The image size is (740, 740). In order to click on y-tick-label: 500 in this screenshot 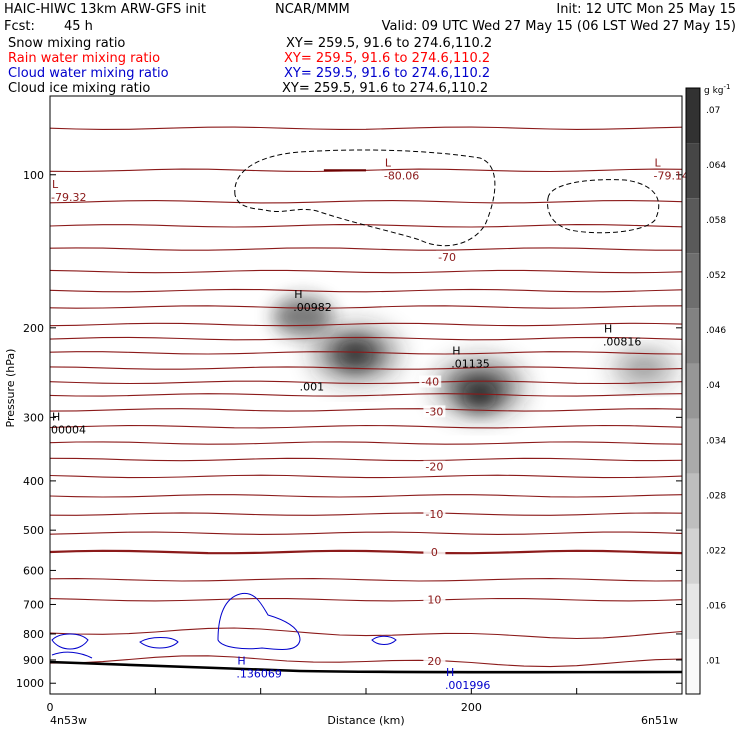, I will do `click(33, 530)`.